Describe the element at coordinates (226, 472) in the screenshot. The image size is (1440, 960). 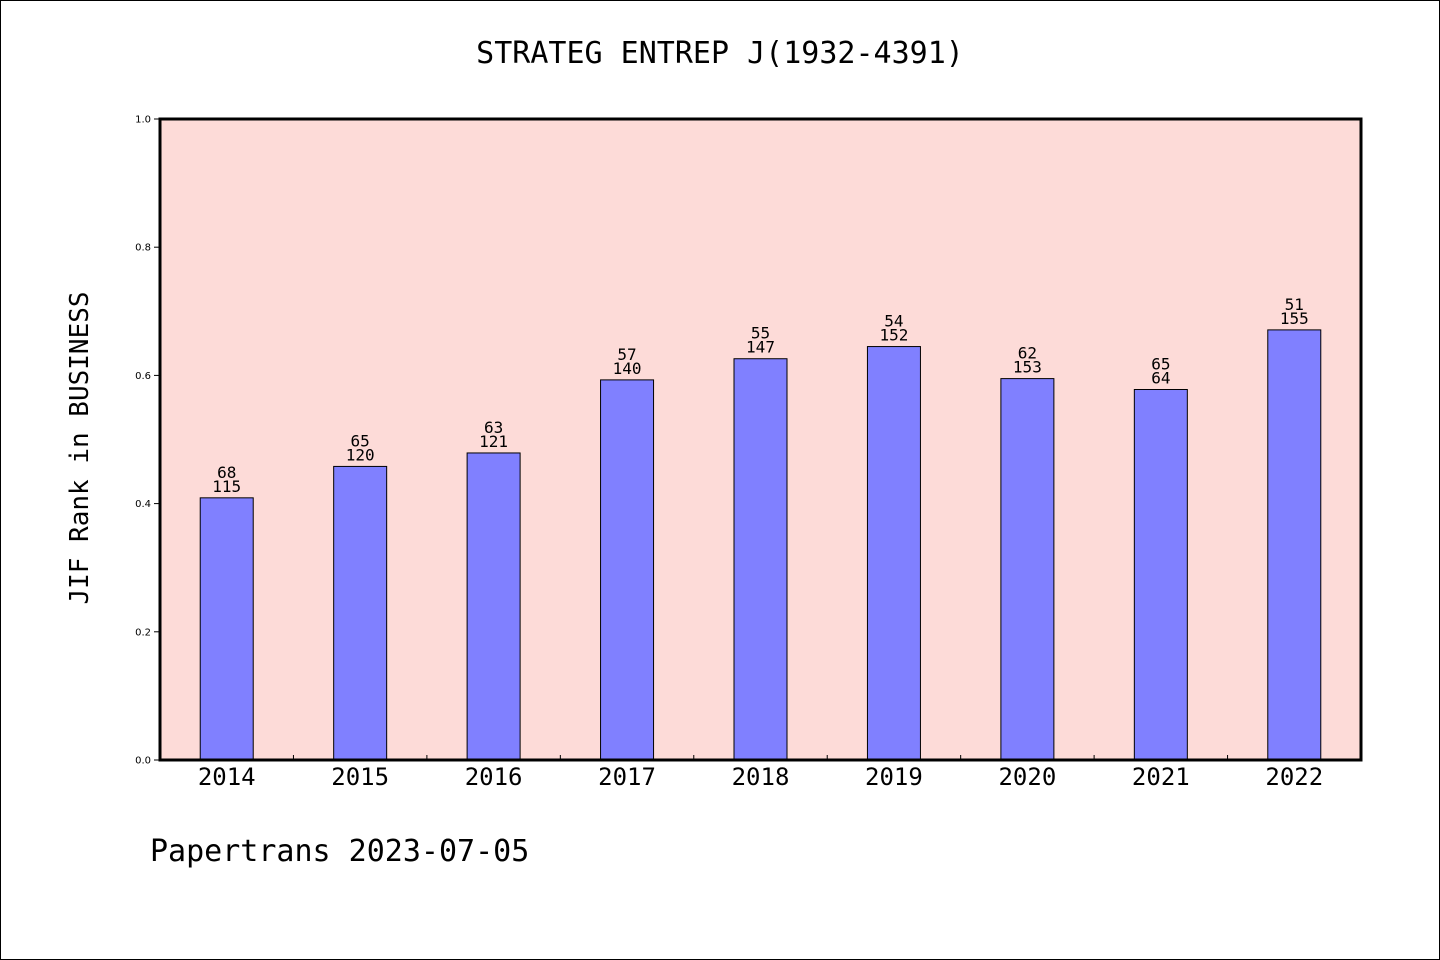
I see `data-label-rank: 68` at that location.